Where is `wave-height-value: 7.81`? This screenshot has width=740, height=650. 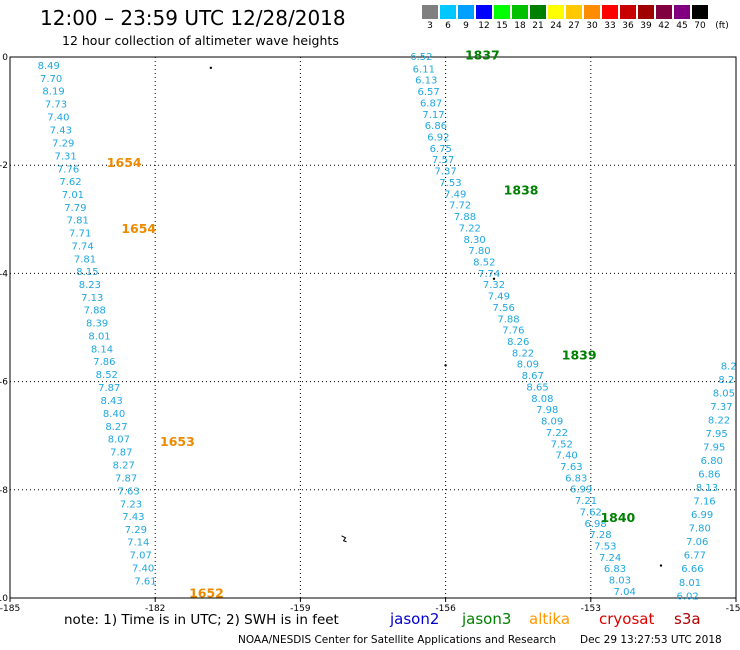 wave-height-value: 7.81 is located at coordinates (78, 220).